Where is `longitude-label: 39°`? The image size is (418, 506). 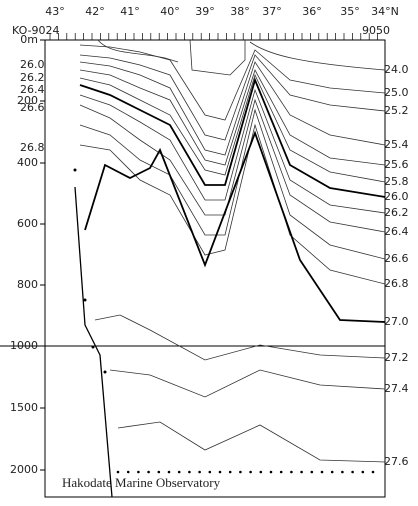 longitude-label: 39° is located at coordinates (205, 11).